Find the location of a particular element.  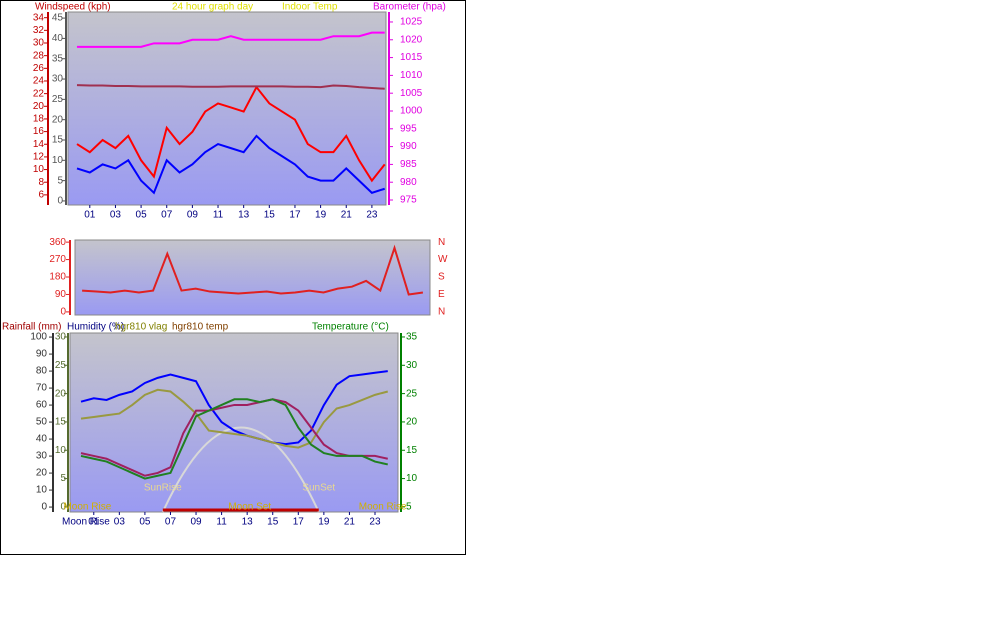

y-tick-label: 34 is located at coordinates (39, 17).